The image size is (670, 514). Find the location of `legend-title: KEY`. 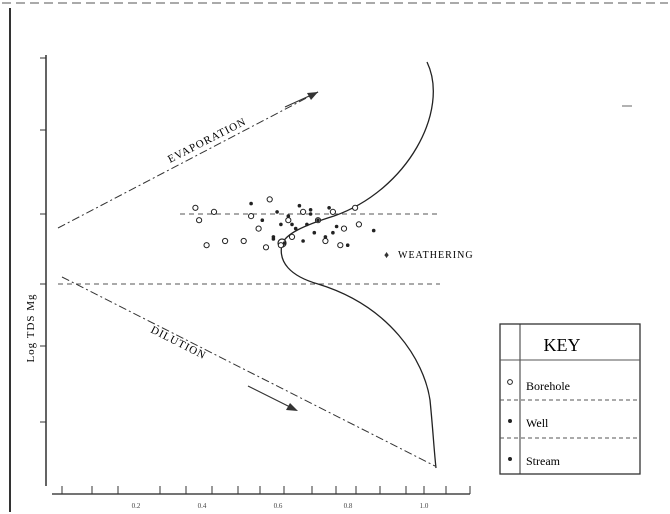

legend-title: KEY is located at coordinates (562, 345).